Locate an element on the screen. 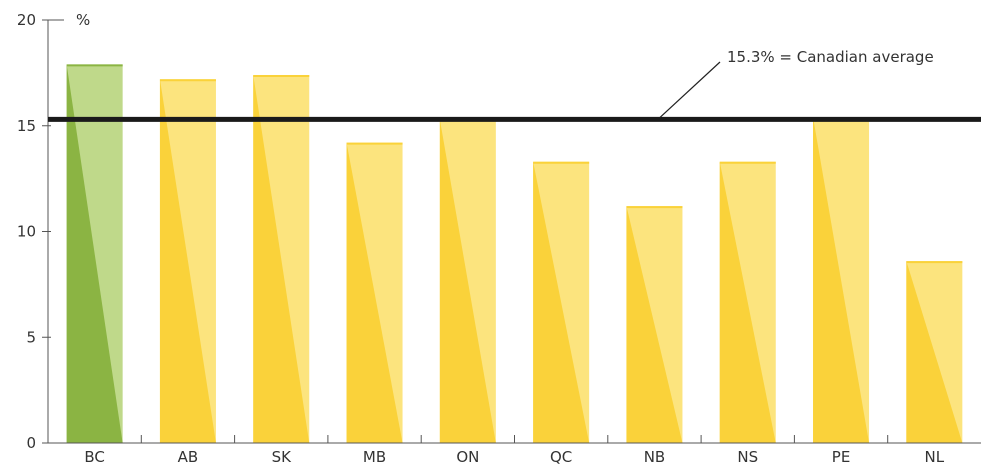  y-tick-label: 15 is located at coordinates (26, 126).